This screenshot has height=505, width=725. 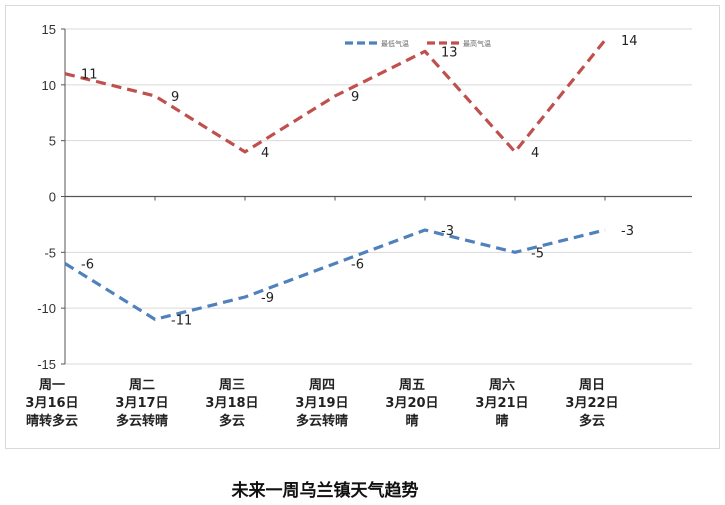 I want to click on high-temp-label: 13, so click(x=449, y=52).